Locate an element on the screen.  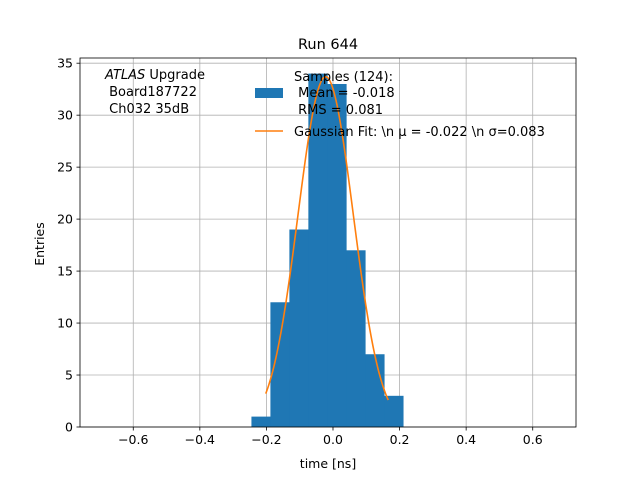
x-tick-label: 0.0 is located at coordinates (333, 439).